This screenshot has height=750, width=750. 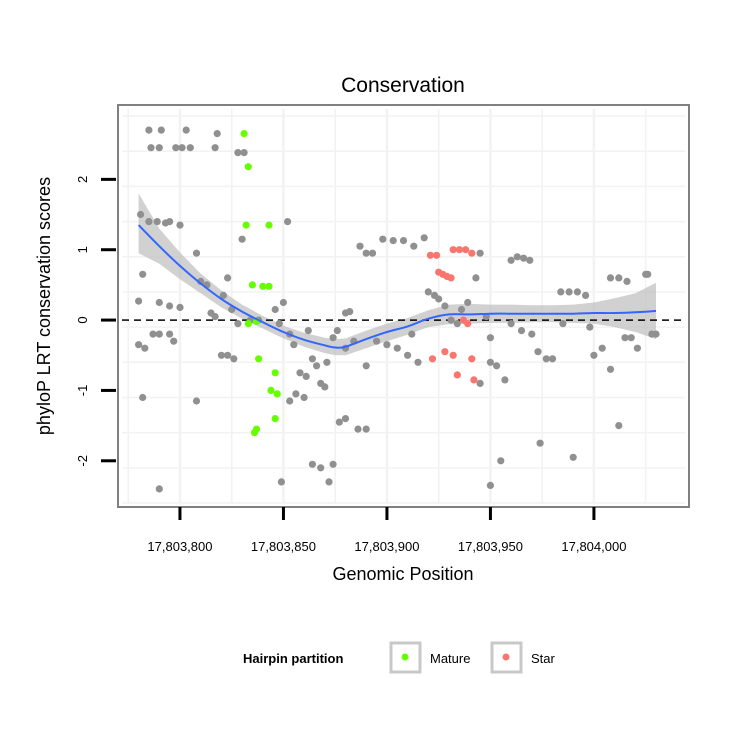 I want to click on y-tick-label: -2, so click(x=82, y=461).